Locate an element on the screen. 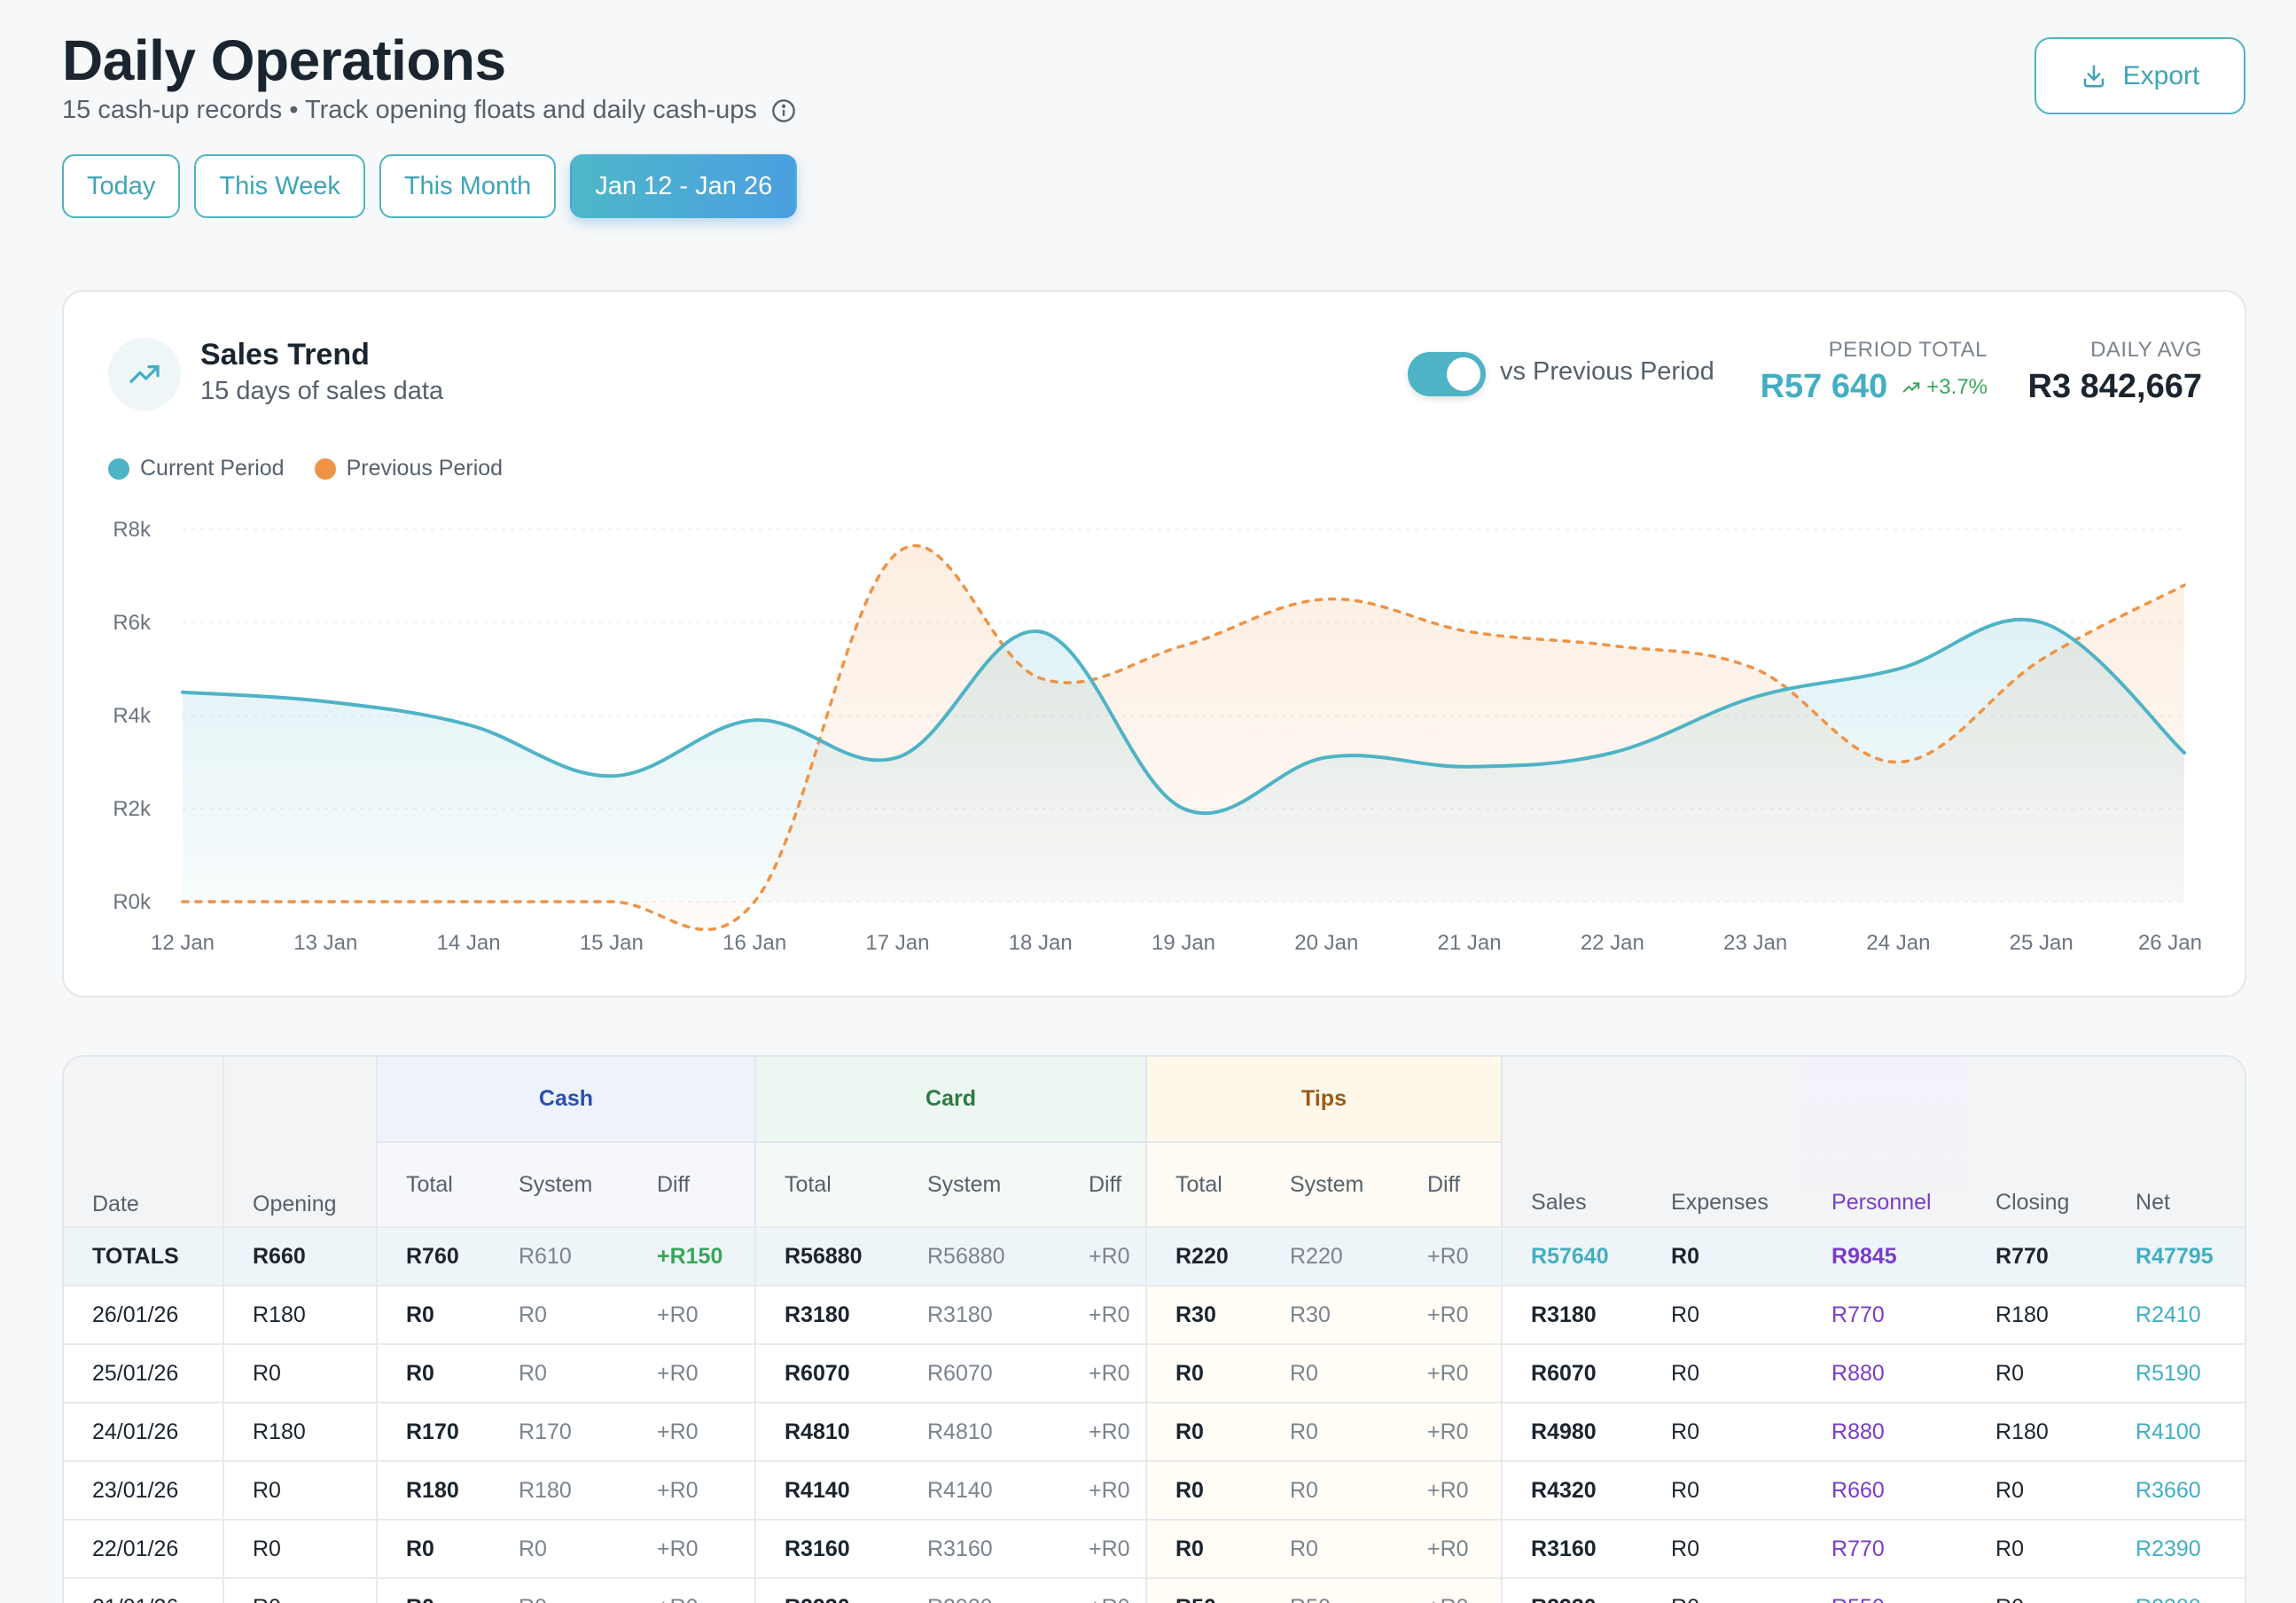 The height and width of the screenshot is (1603, 2296). export-button: Export is located at coordinates (2139, 75).